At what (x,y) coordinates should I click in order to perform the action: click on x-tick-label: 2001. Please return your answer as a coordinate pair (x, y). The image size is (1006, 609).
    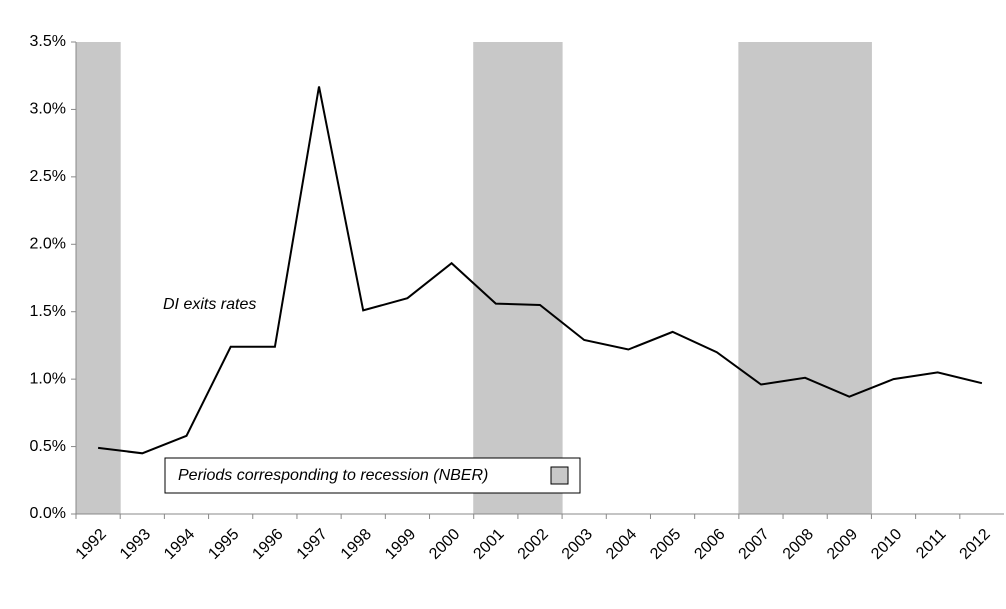
    Looking at the image, I should click on (488, 544).